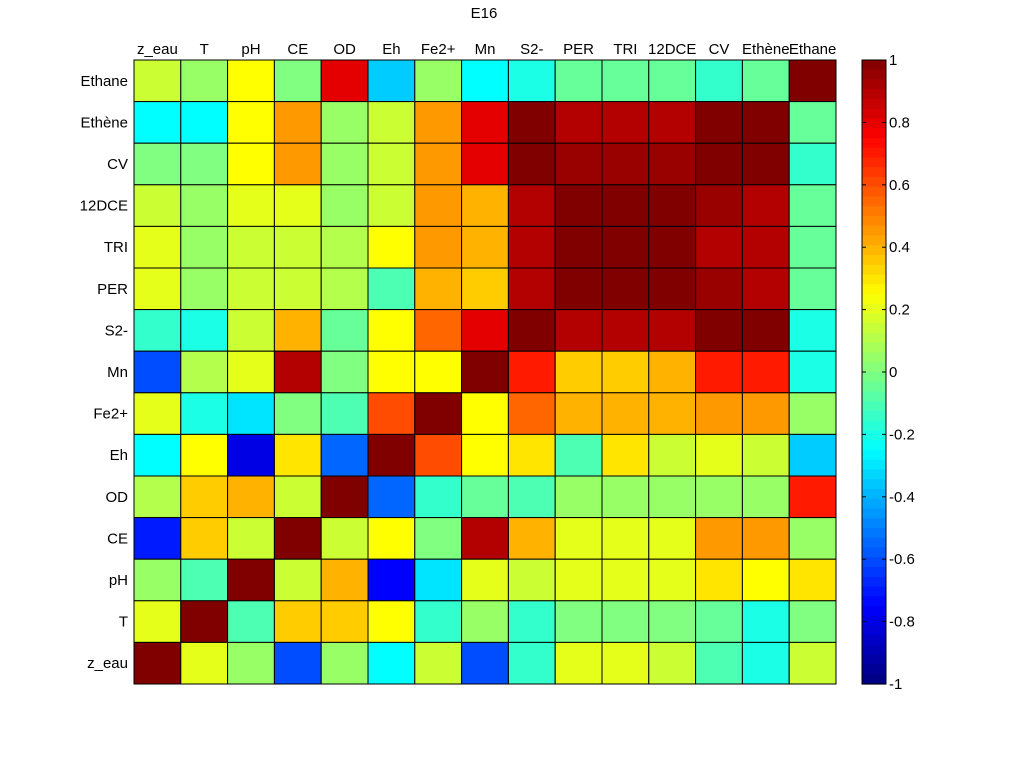  What do you see at coordinates (104, 122) in the screenshot?
I see `row-label: Ethène` at bounding box center [104, 122].